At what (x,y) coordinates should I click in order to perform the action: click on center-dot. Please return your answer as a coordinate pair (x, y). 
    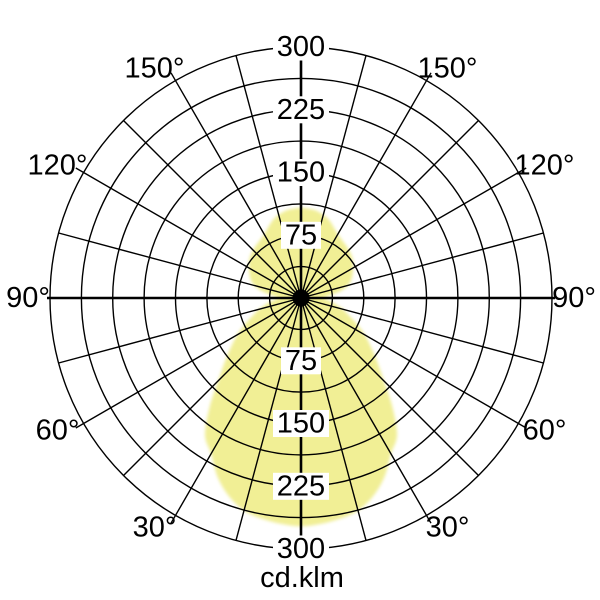
    Looking at the image, I should click on (301, 298).